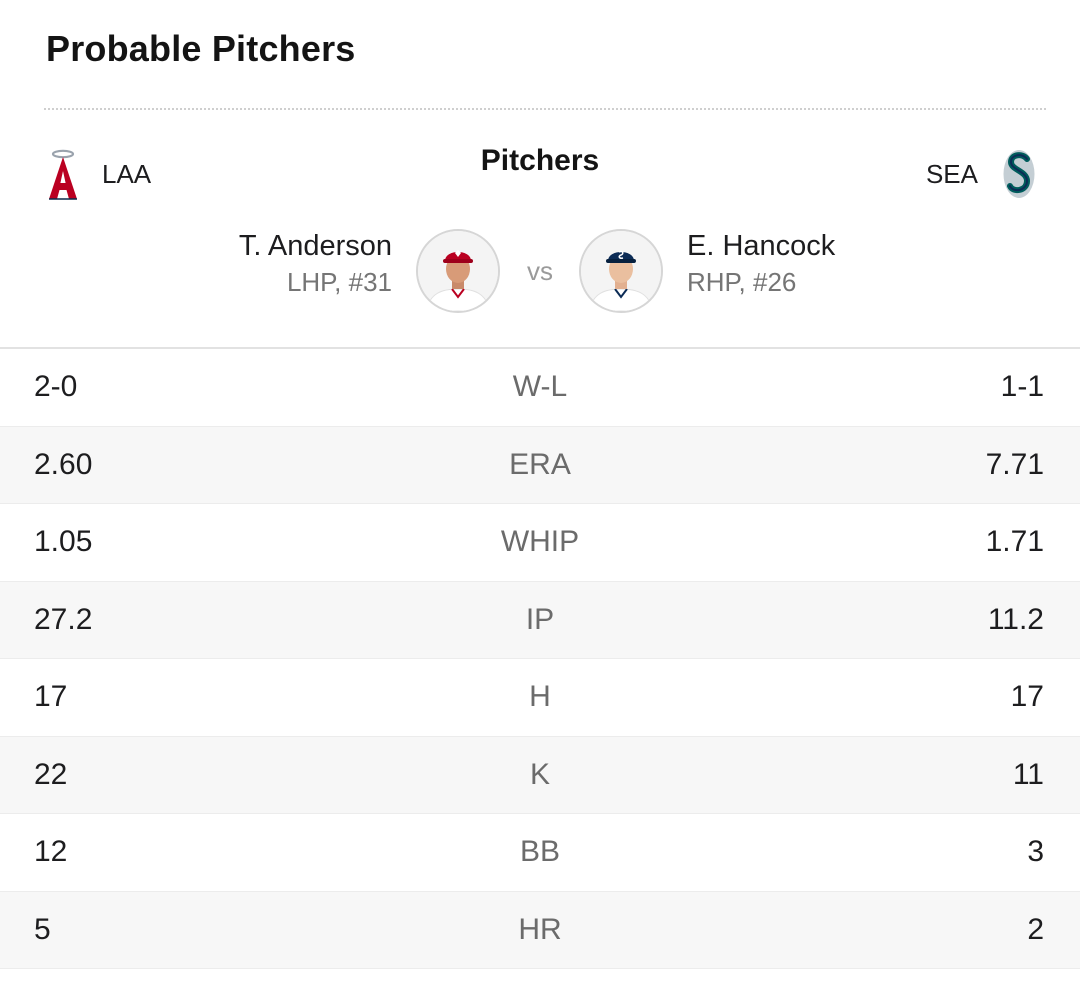 The width and height of the screenshot is (1080, 992). I want to click on away-pitcher-headshot, so click(458, 271).